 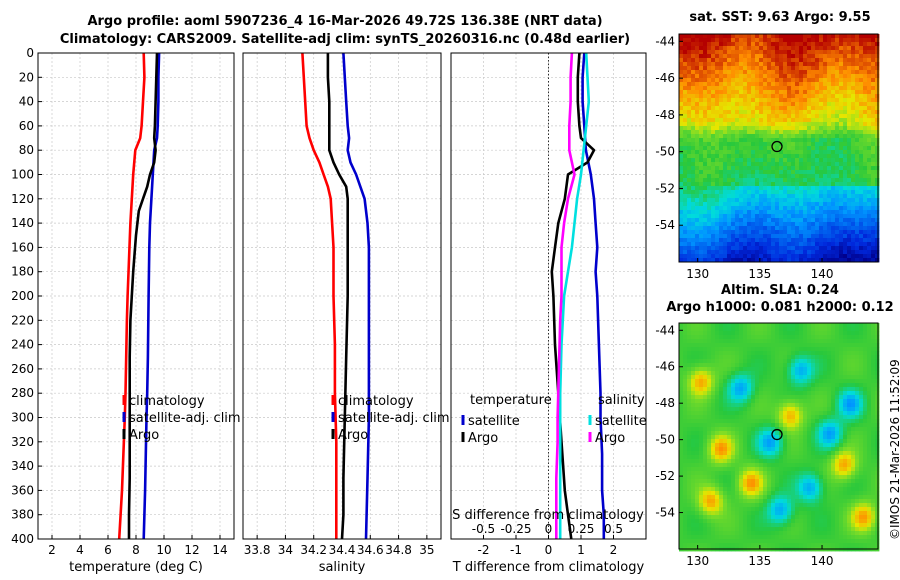 I want to click on difference-series-salinity-Argo, so click(x=565, y=295).